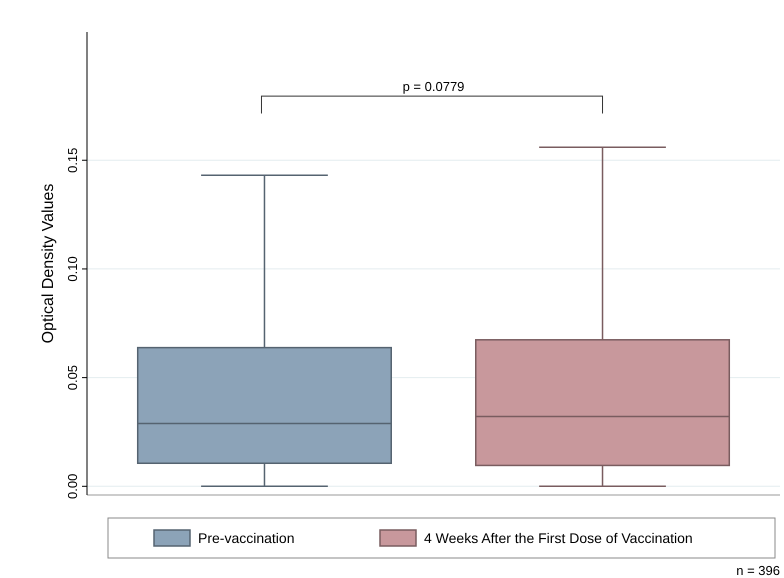 The width and height of the screenshot is (784, 578). Describe the element at coordinates (72, 486) in the screenshot. I see `y-tick-label: 0.00` at that location.